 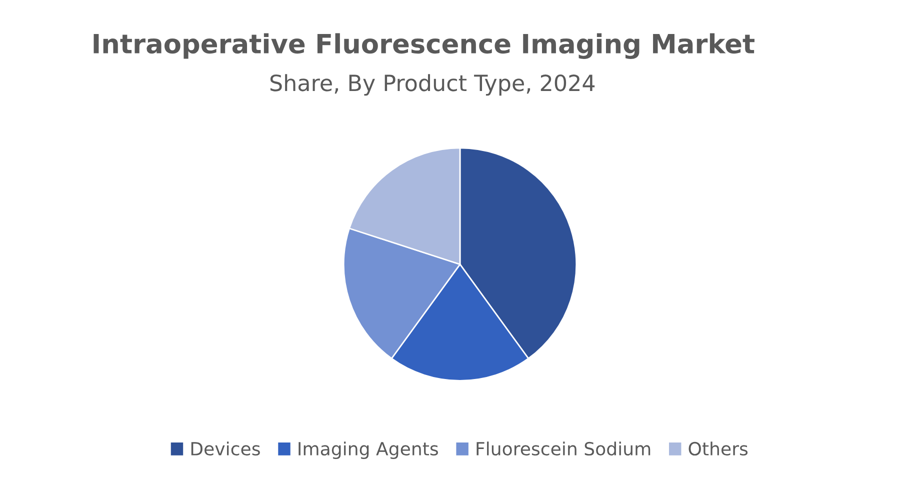 What do you see at coordinates (225, 449) in the screenshot?
I see `legend-label: Devices` at bounding box center [225, 449].